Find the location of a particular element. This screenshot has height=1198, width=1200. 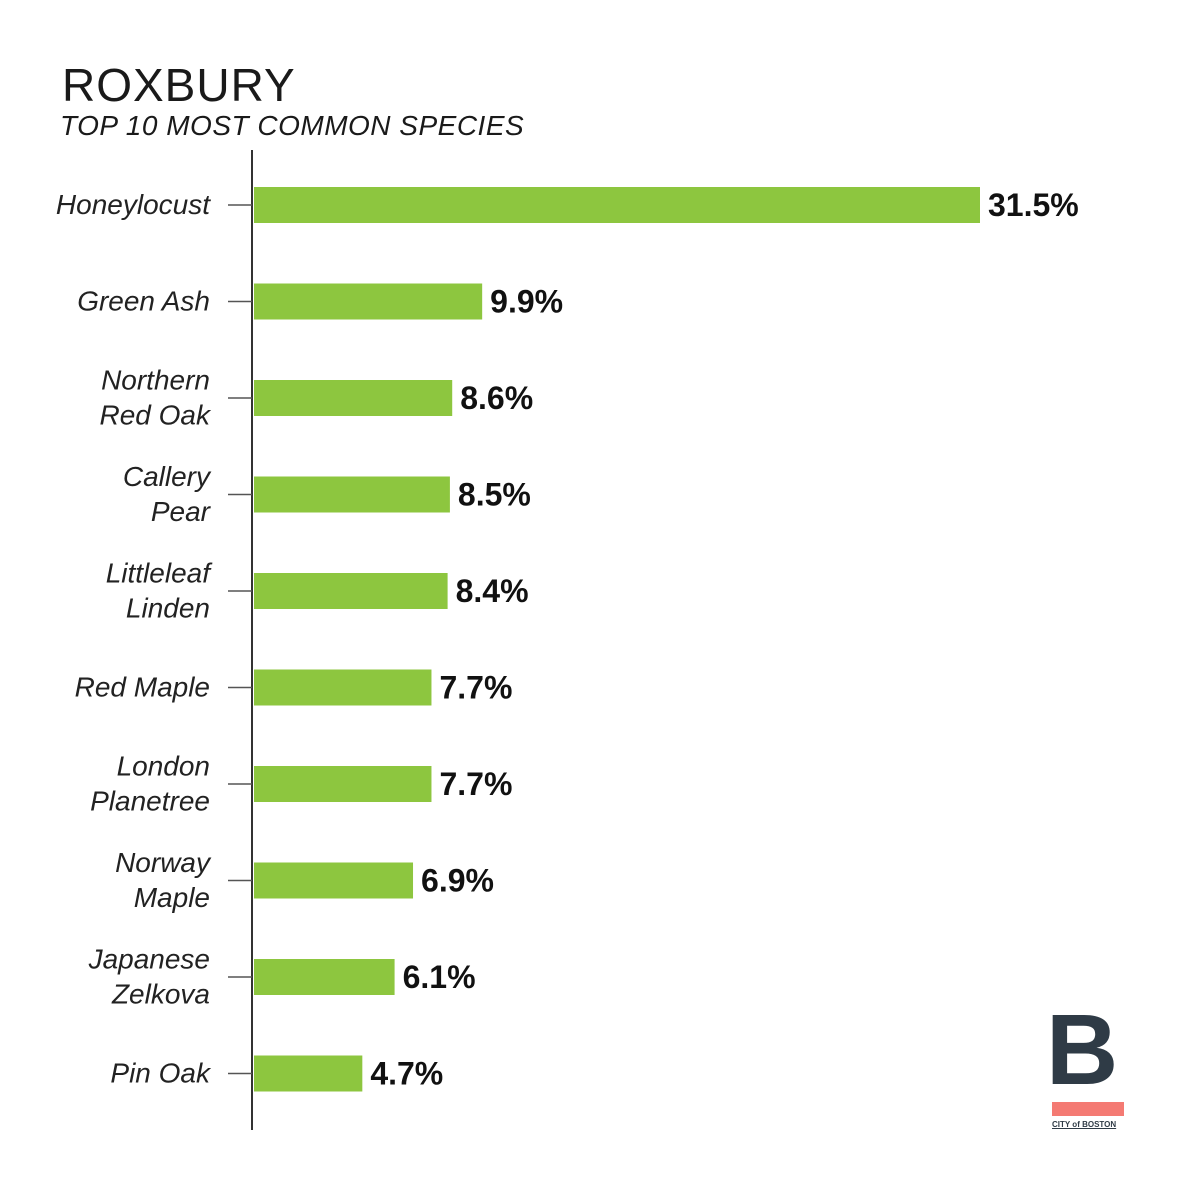

category-label-line: Callery is located at coordinates (167, 476).